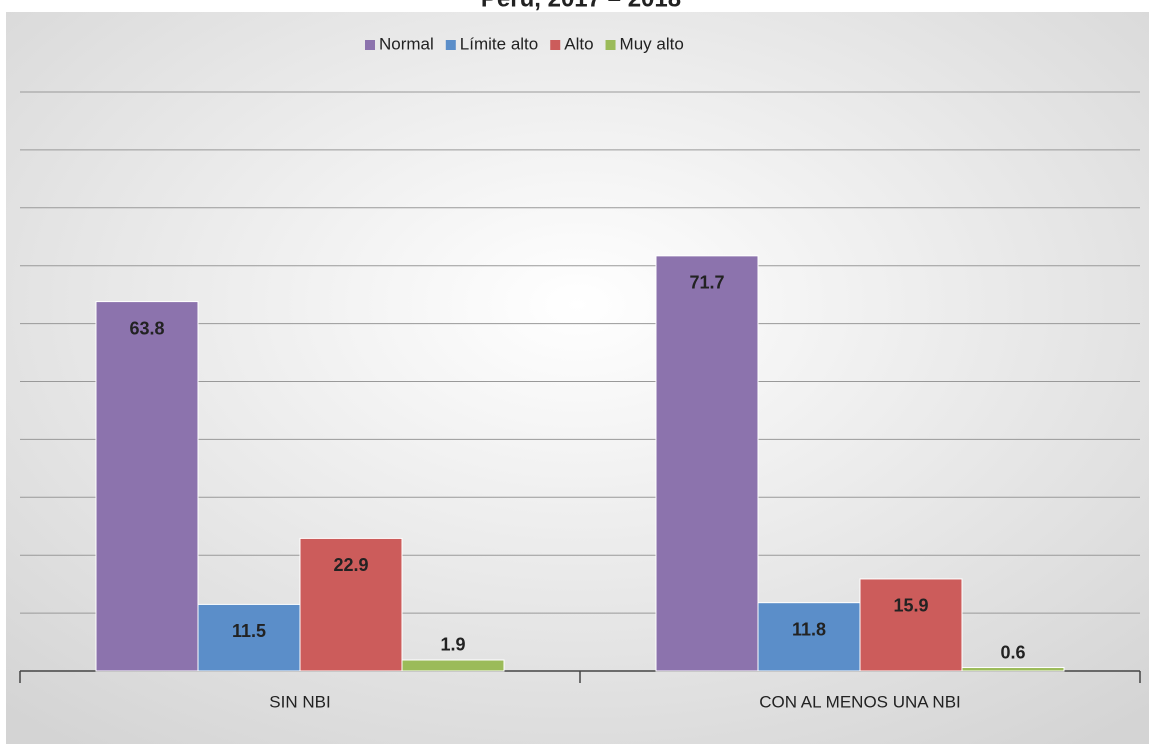 This screenshot has width=1149, height=744. What do you see at coordinates (350, 565) in the screenshot?
I see `value-label: 22.9` at bounding box center [350, 565].